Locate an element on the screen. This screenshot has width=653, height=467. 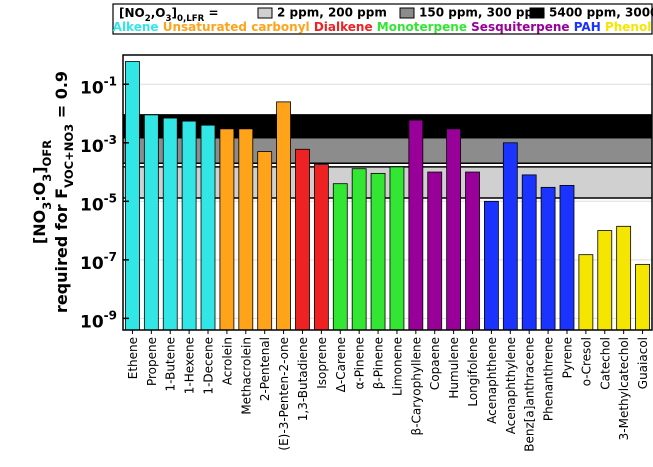
text-part: 2 is located at coordinates (148, 19).